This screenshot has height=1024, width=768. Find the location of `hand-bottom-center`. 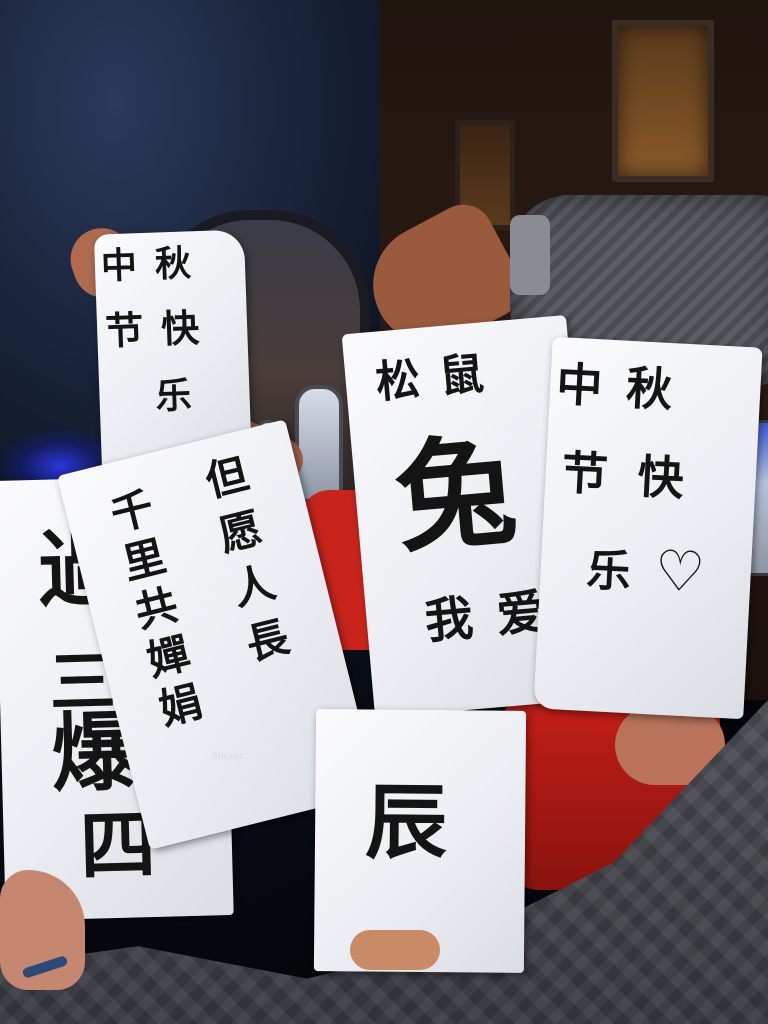

hand-bottom-center is located at coordinates (395, 950).